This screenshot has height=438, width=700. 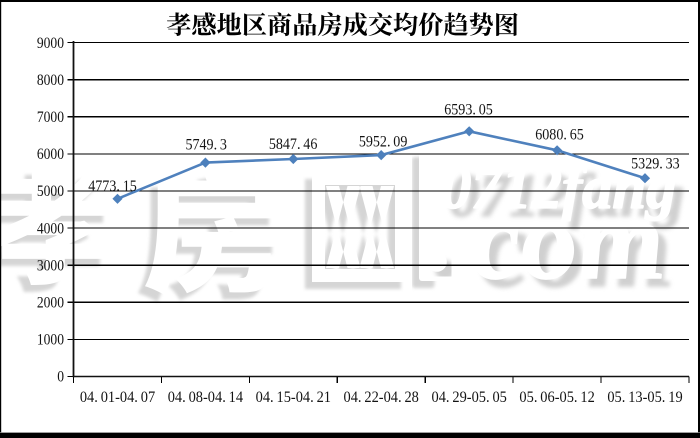 What do you see at coordinates (293, 144) in the screenshot?
I see `svg-text: 5847. 46` at bounding box center [293, 144].